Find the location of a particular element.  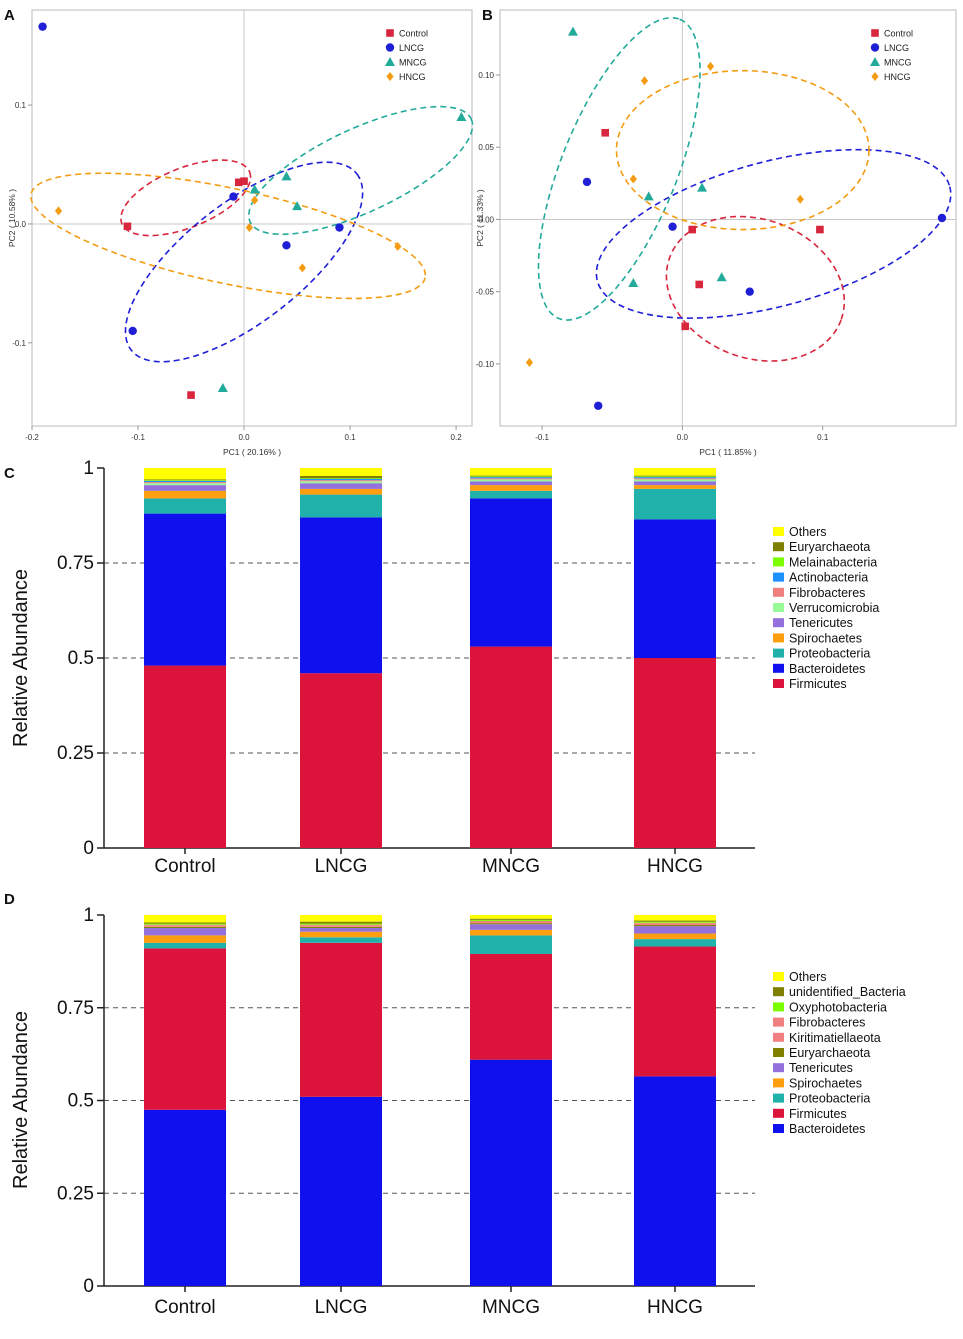

bar-segment-kiritimatiellaeota is located at coordinates (341, 926).